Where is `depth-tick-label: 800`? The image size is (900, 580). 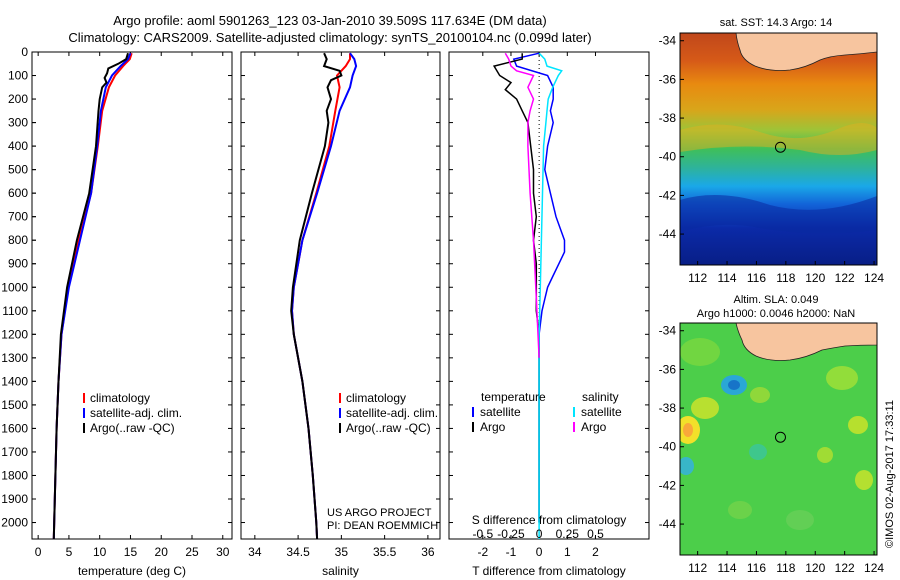 depth-tick-label: 800 is located at coordinates (18, 240).